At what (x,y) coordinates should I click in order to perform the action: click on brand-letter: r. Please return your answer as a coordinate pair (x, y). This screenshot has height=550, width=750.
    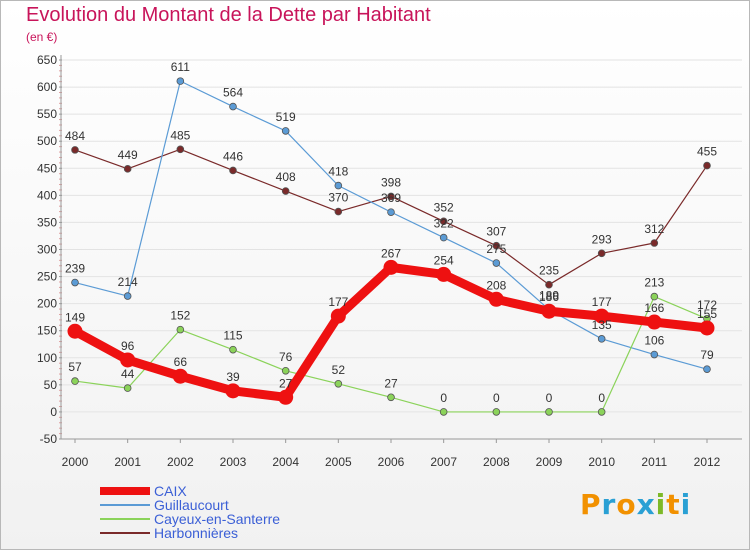
    Looking at the image, I should click on (609, 504).